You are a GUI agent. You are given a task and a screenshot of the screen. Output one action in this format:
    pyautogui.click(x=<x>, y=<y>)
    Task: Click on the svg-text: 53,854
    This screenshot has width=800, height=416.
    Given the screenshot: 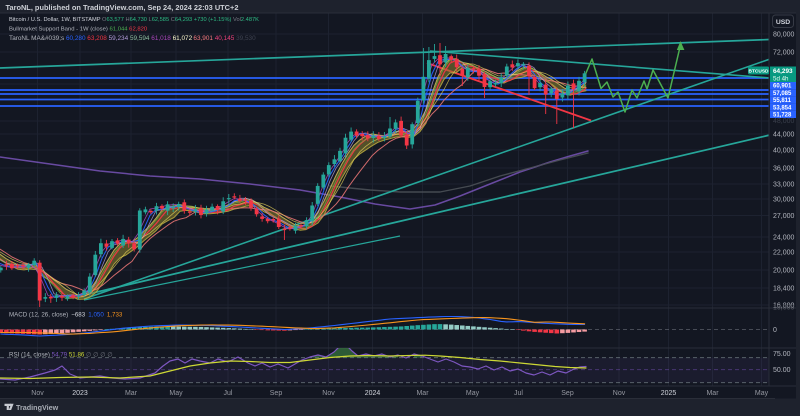 What is the action you would take?
    pyautogui.click(x=782, y=108)
    